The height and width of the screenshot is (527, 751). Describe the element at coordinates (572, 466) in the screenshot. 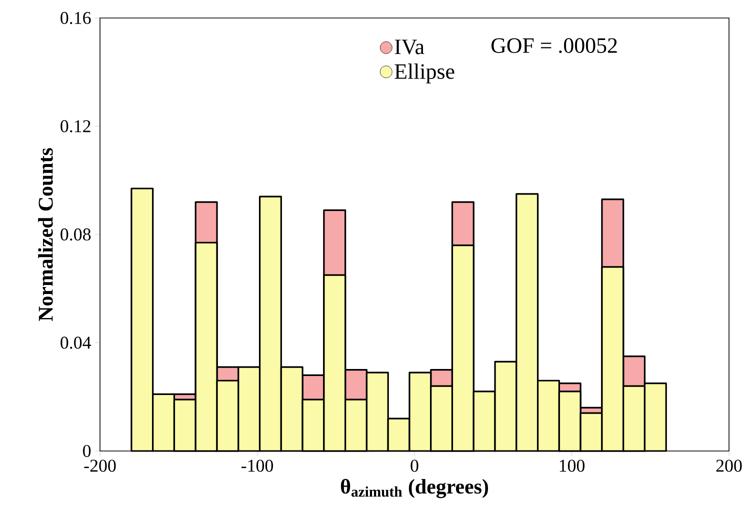

I see `x-tick-label: 100` at that location.